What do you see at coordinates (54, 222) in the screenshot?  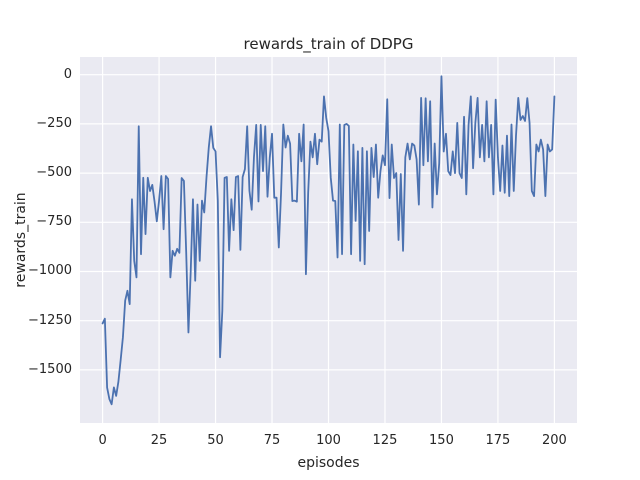 I see `y-tick-label: −750` at bounding box center [54, 222].